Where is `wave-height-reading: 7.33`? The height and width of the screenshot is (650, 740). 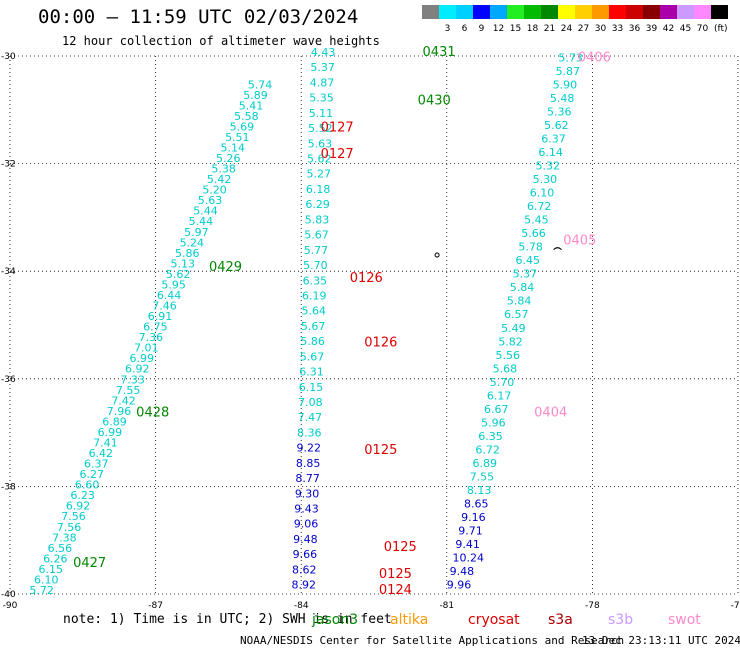
wave-height-reading: 7.33 is located at coordinates (132, 379).